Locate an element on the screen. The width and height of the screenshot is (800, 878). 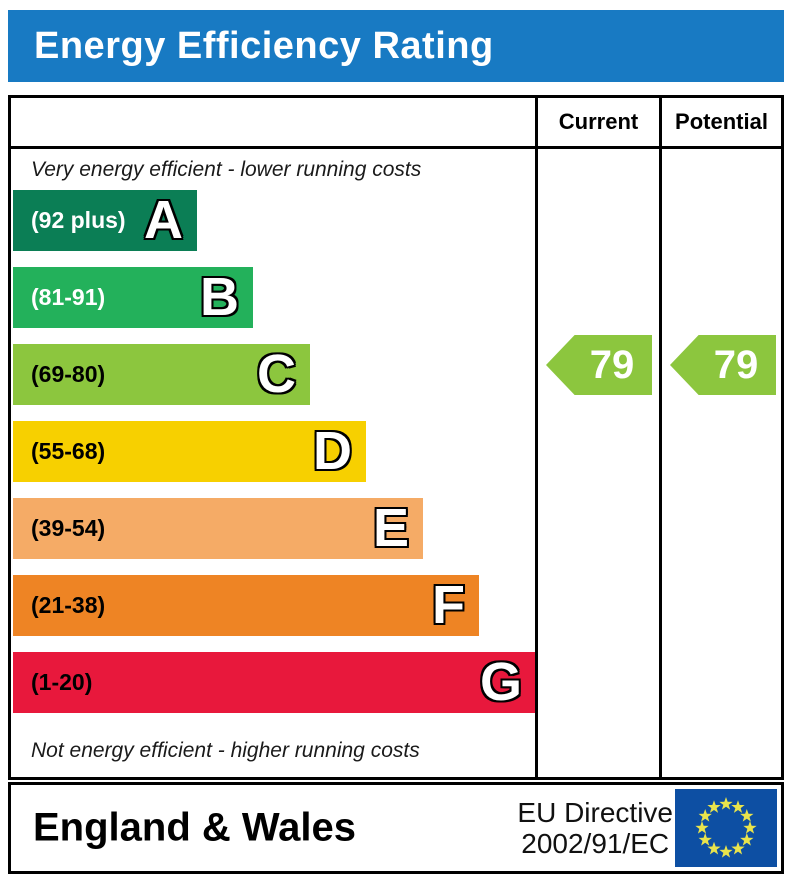
eu-directive-label: EU Directive 2002/91/EC is located at coordinates (595, 828).